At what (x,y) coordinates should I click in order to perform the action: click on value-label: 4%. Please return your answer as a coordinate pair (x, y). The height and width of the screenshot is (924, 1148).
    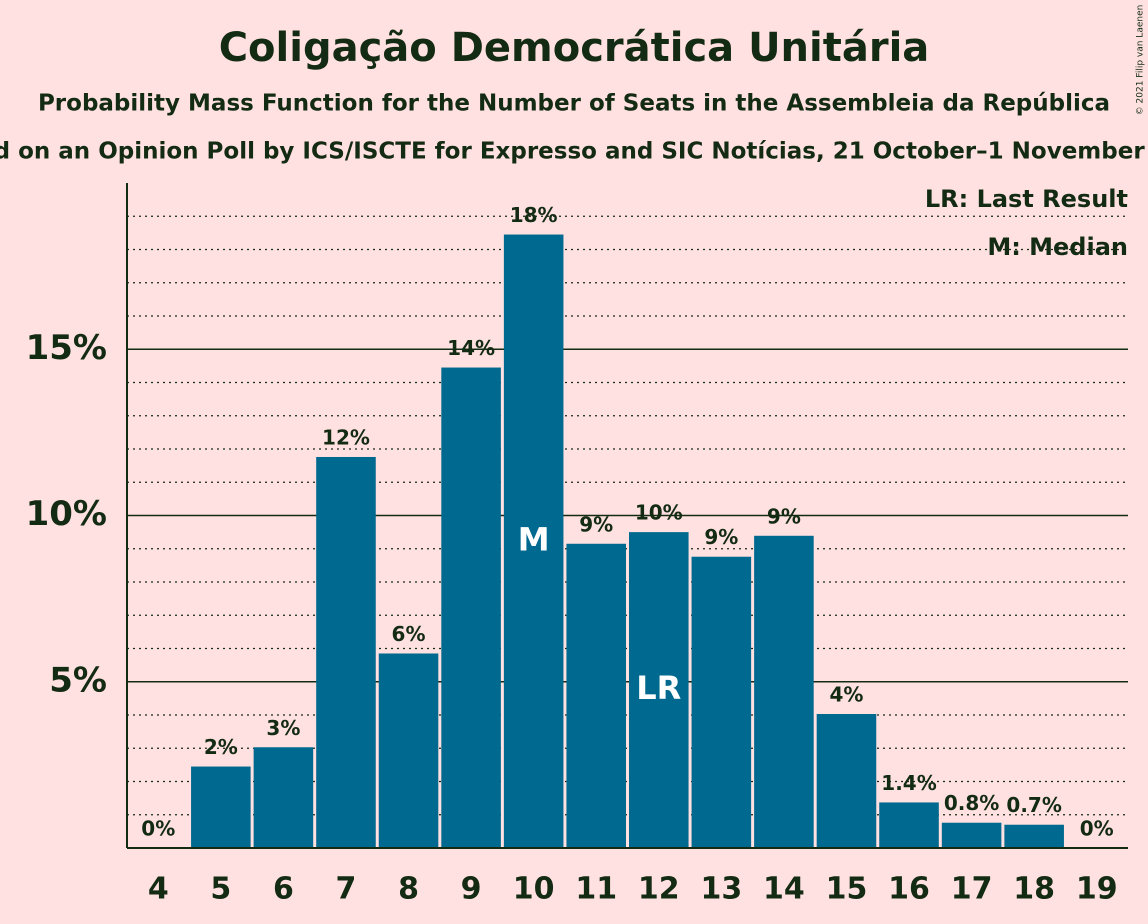
    Looking at the image, I should click on (846, 695).